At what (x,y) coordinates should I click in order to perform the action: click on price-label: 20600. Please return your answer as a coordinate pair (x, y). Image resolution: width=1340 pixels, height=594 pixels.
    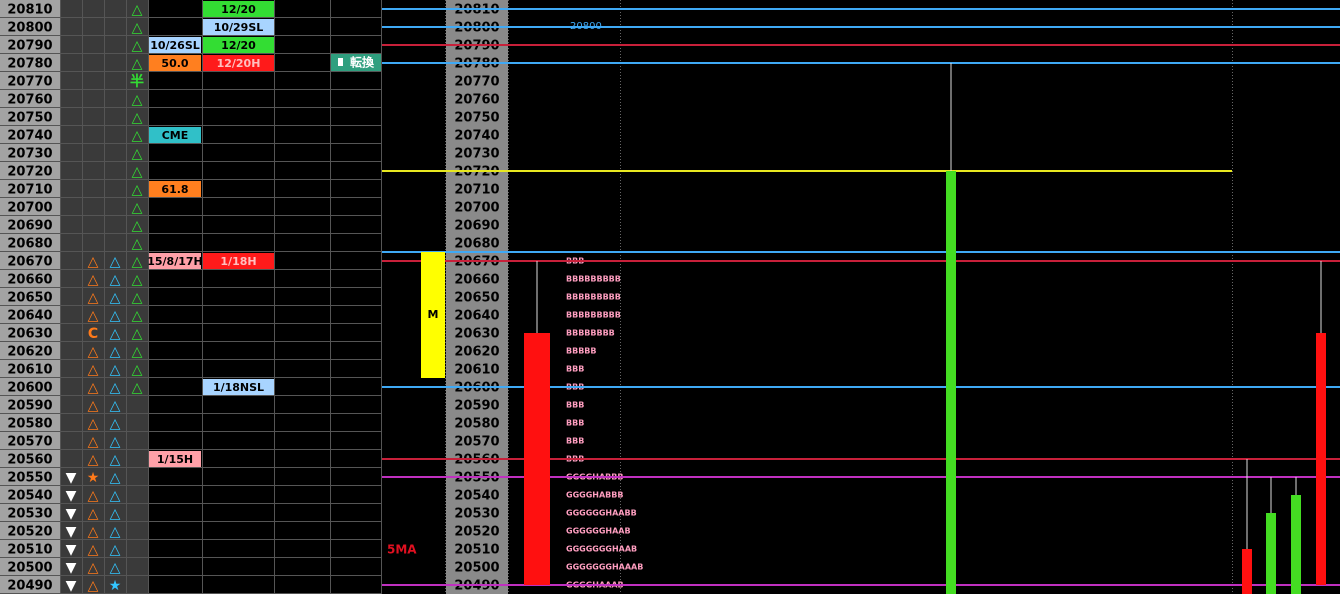
    Looking at the image, I should click on (29, 388).